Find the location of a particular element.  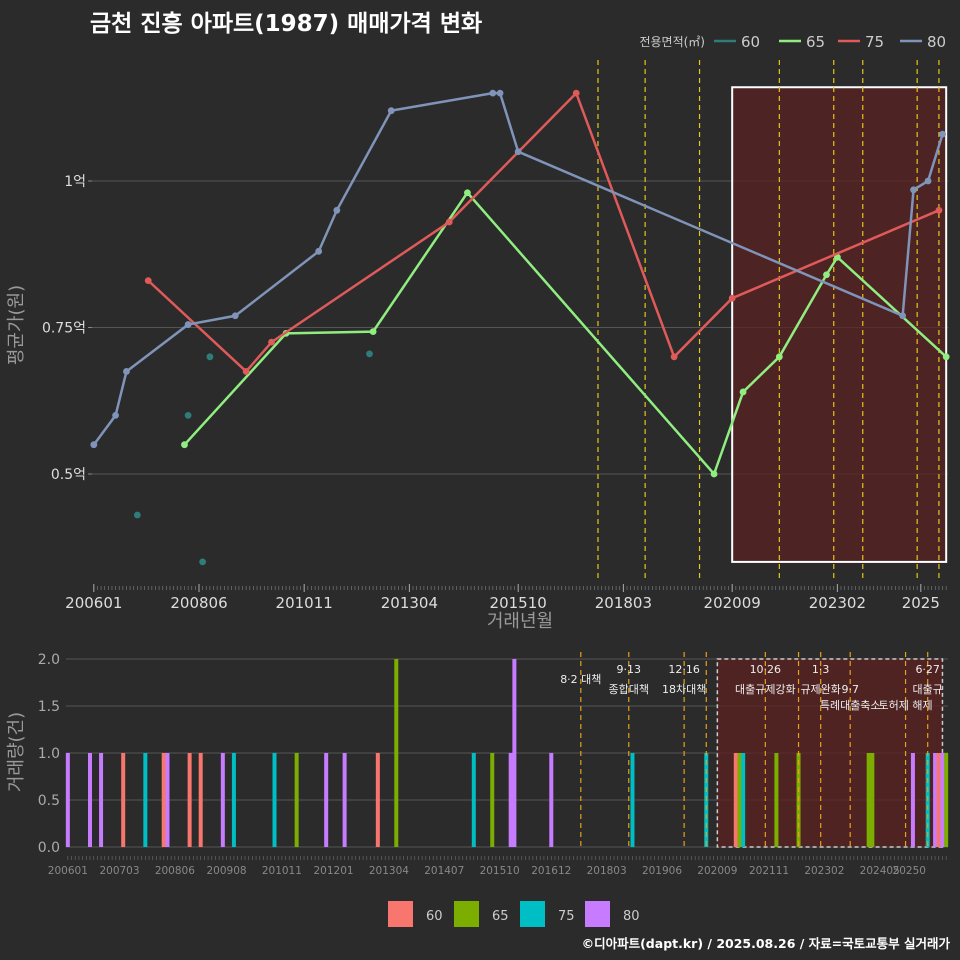

legend-label-bottom-80: 80 is located at coordinates (631, 916).